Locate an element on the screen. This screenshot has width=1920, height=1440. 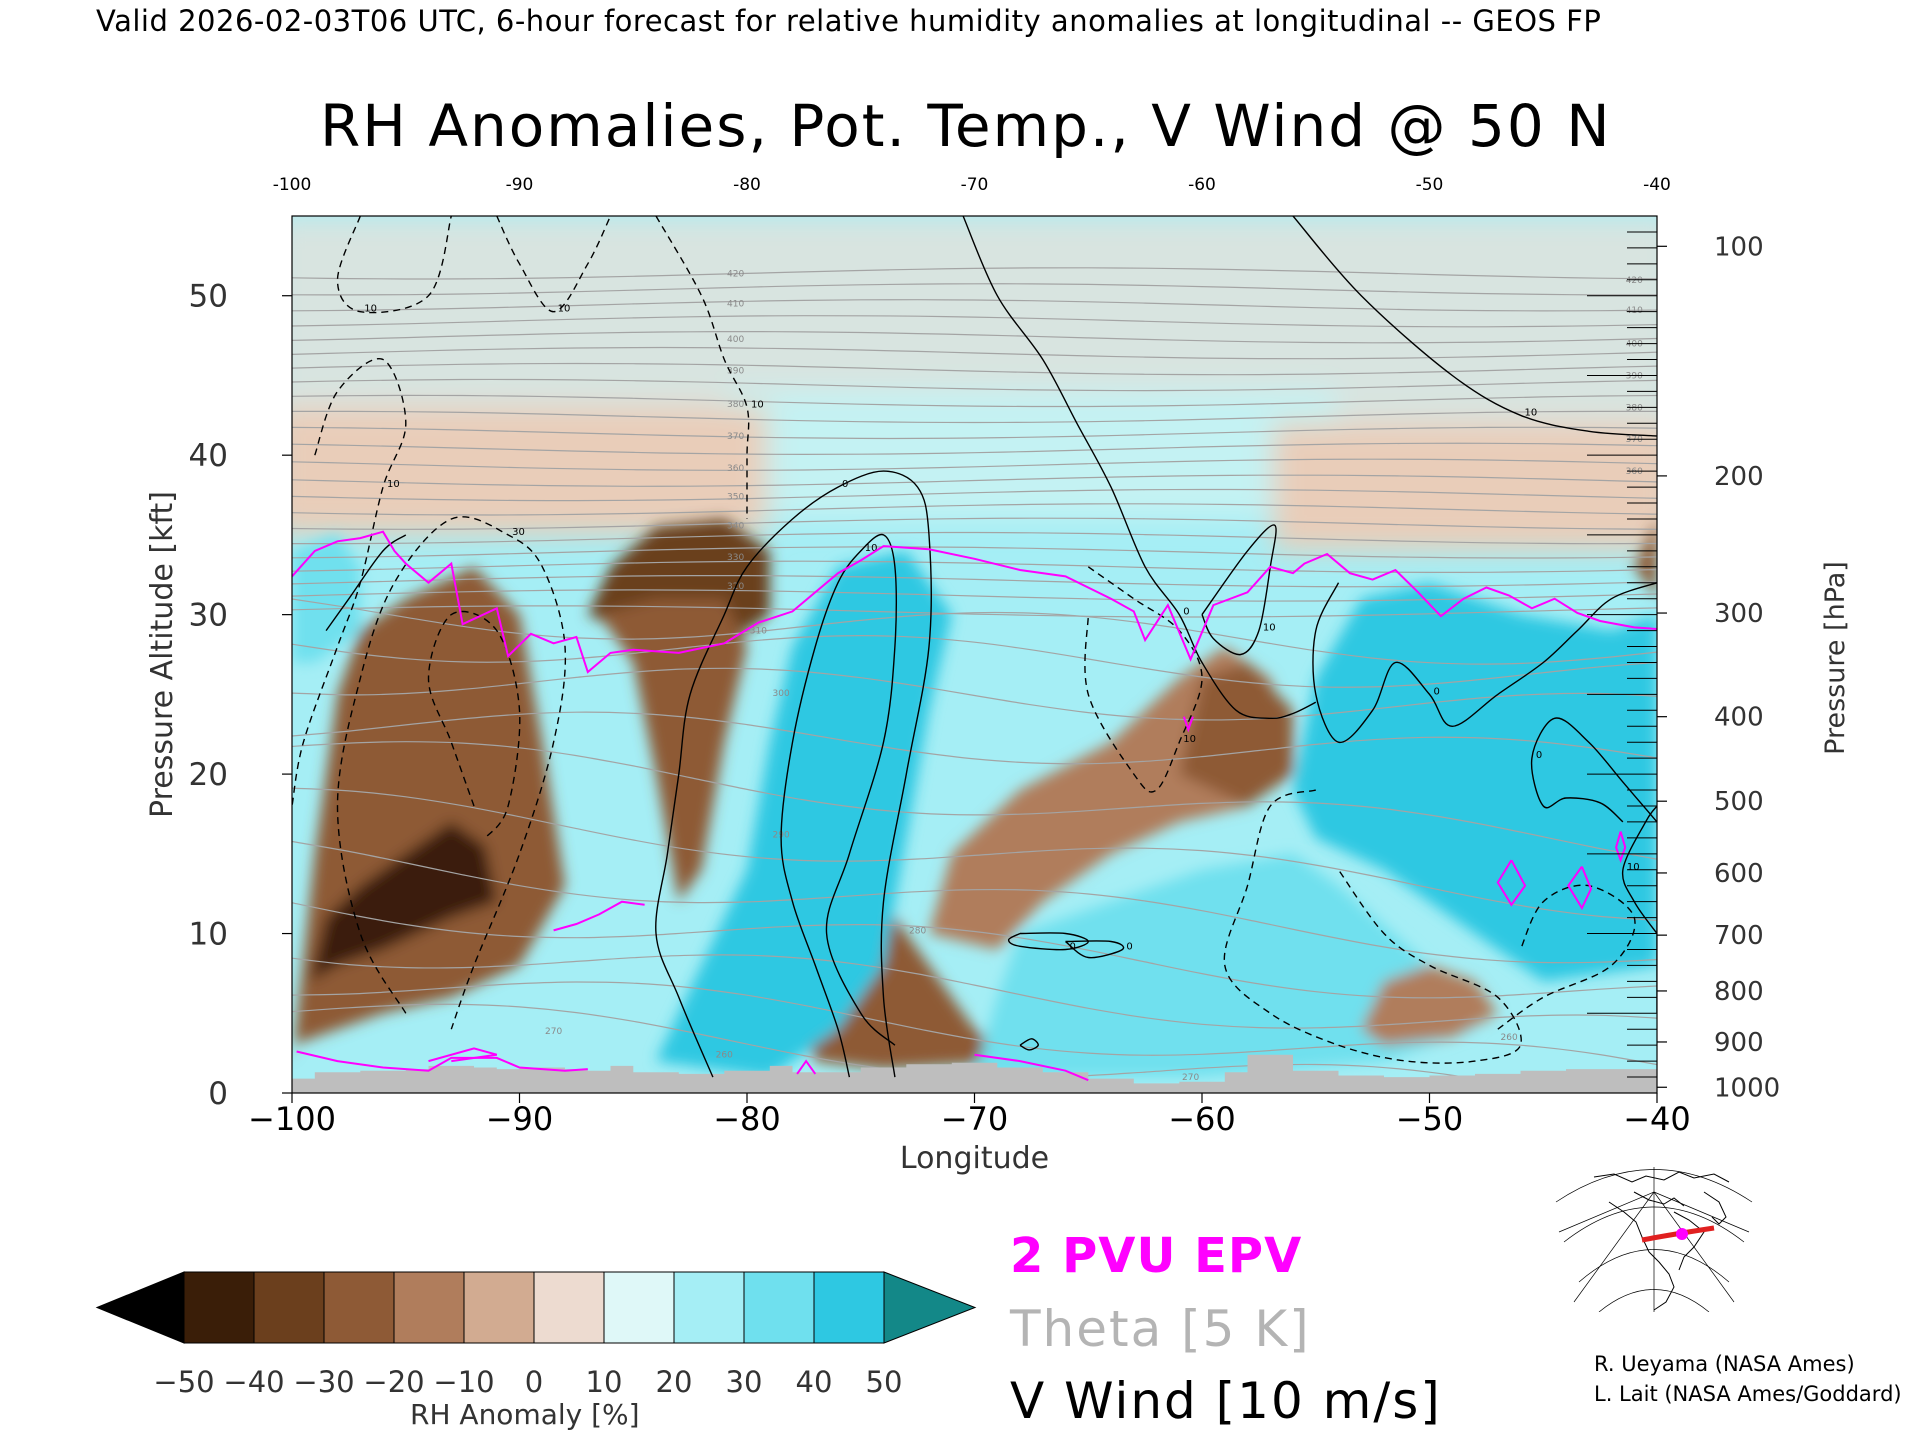
legend-epv: 2 PVU EPV is located at coordinates (1156, 1256).